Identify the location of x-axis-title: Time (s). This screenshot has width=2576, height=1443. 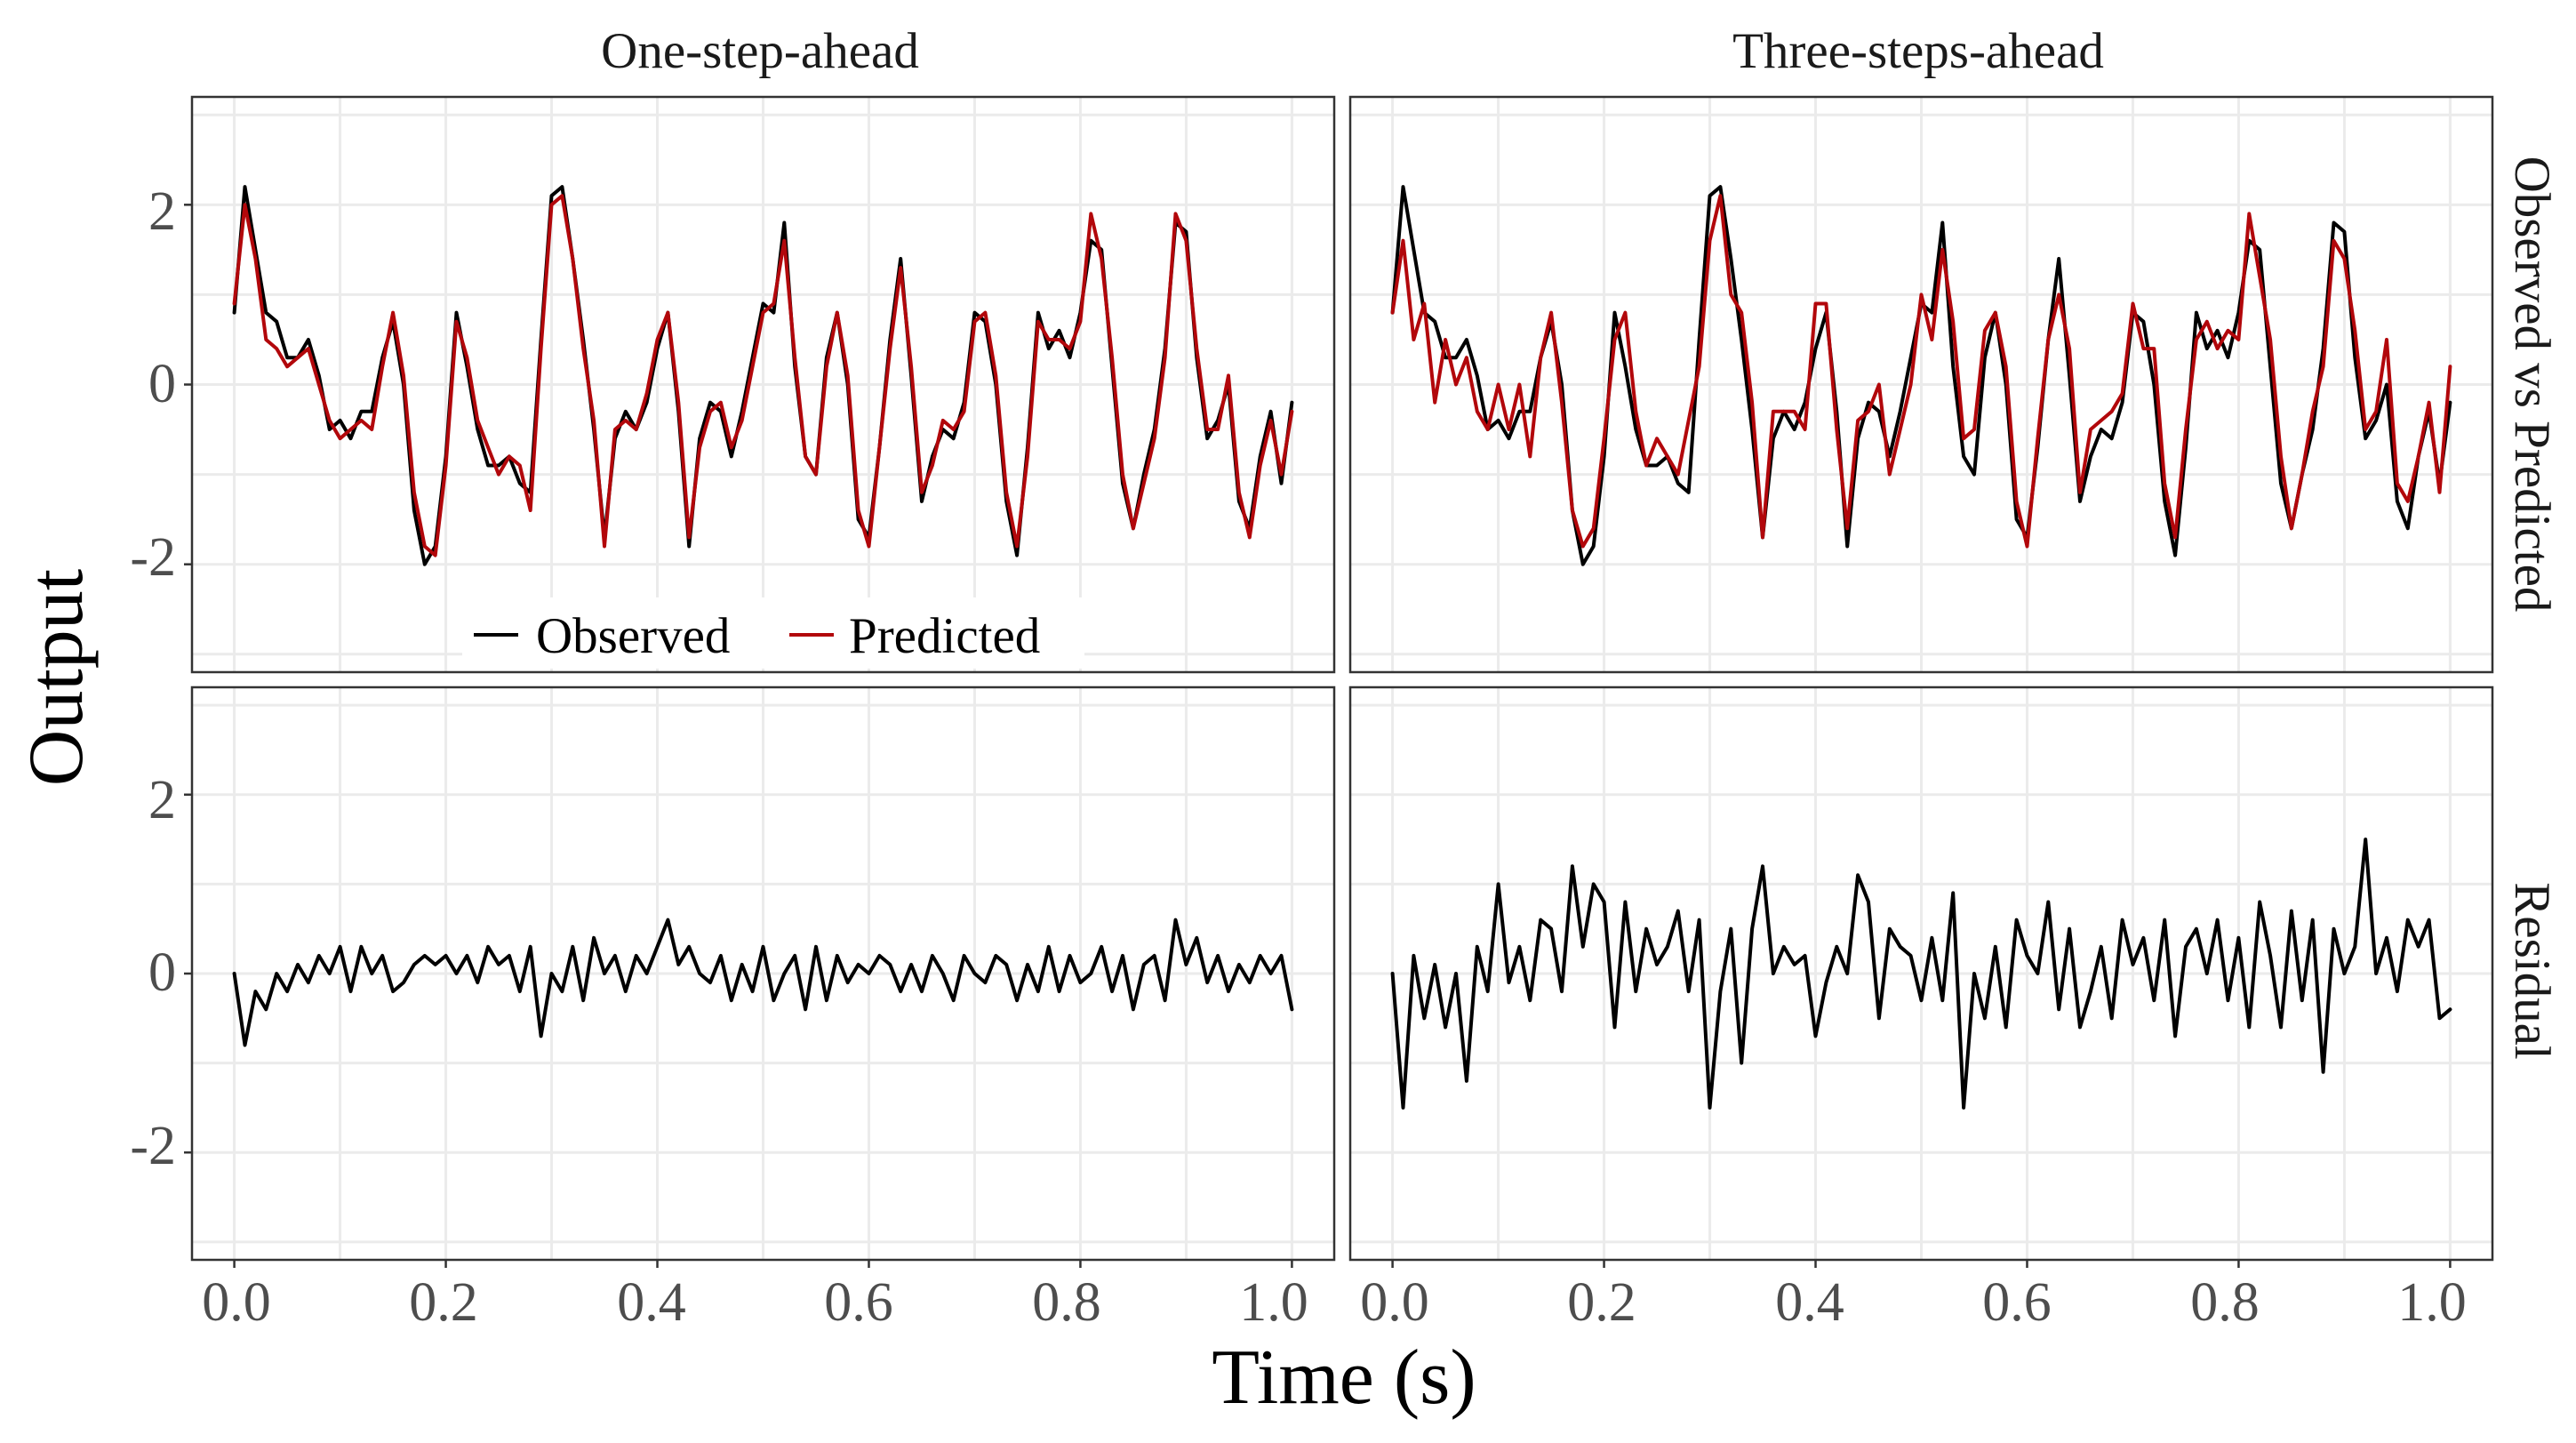
(1344, 1378).